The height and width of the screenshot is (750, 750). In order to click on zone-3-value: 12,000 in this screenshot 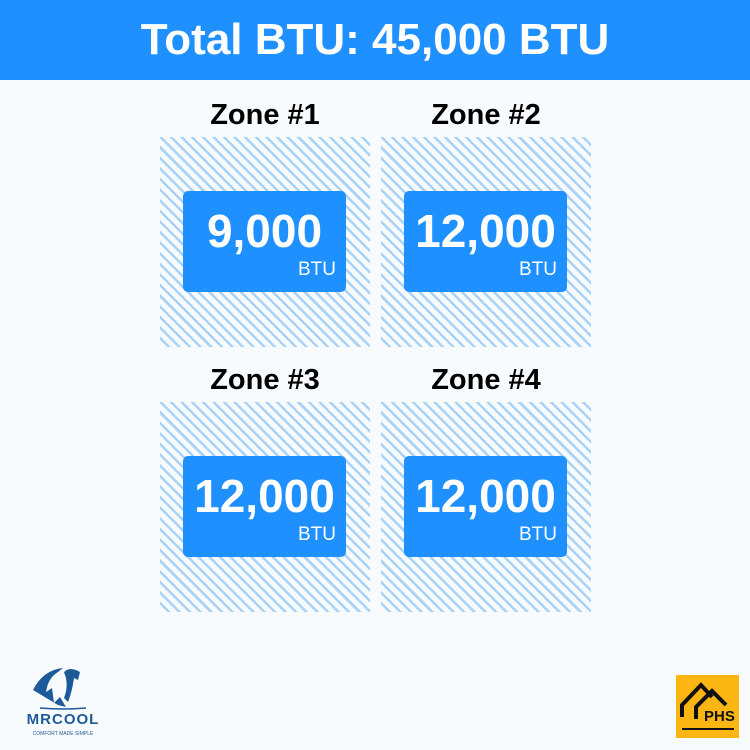, I will do `click(264, 496)`.